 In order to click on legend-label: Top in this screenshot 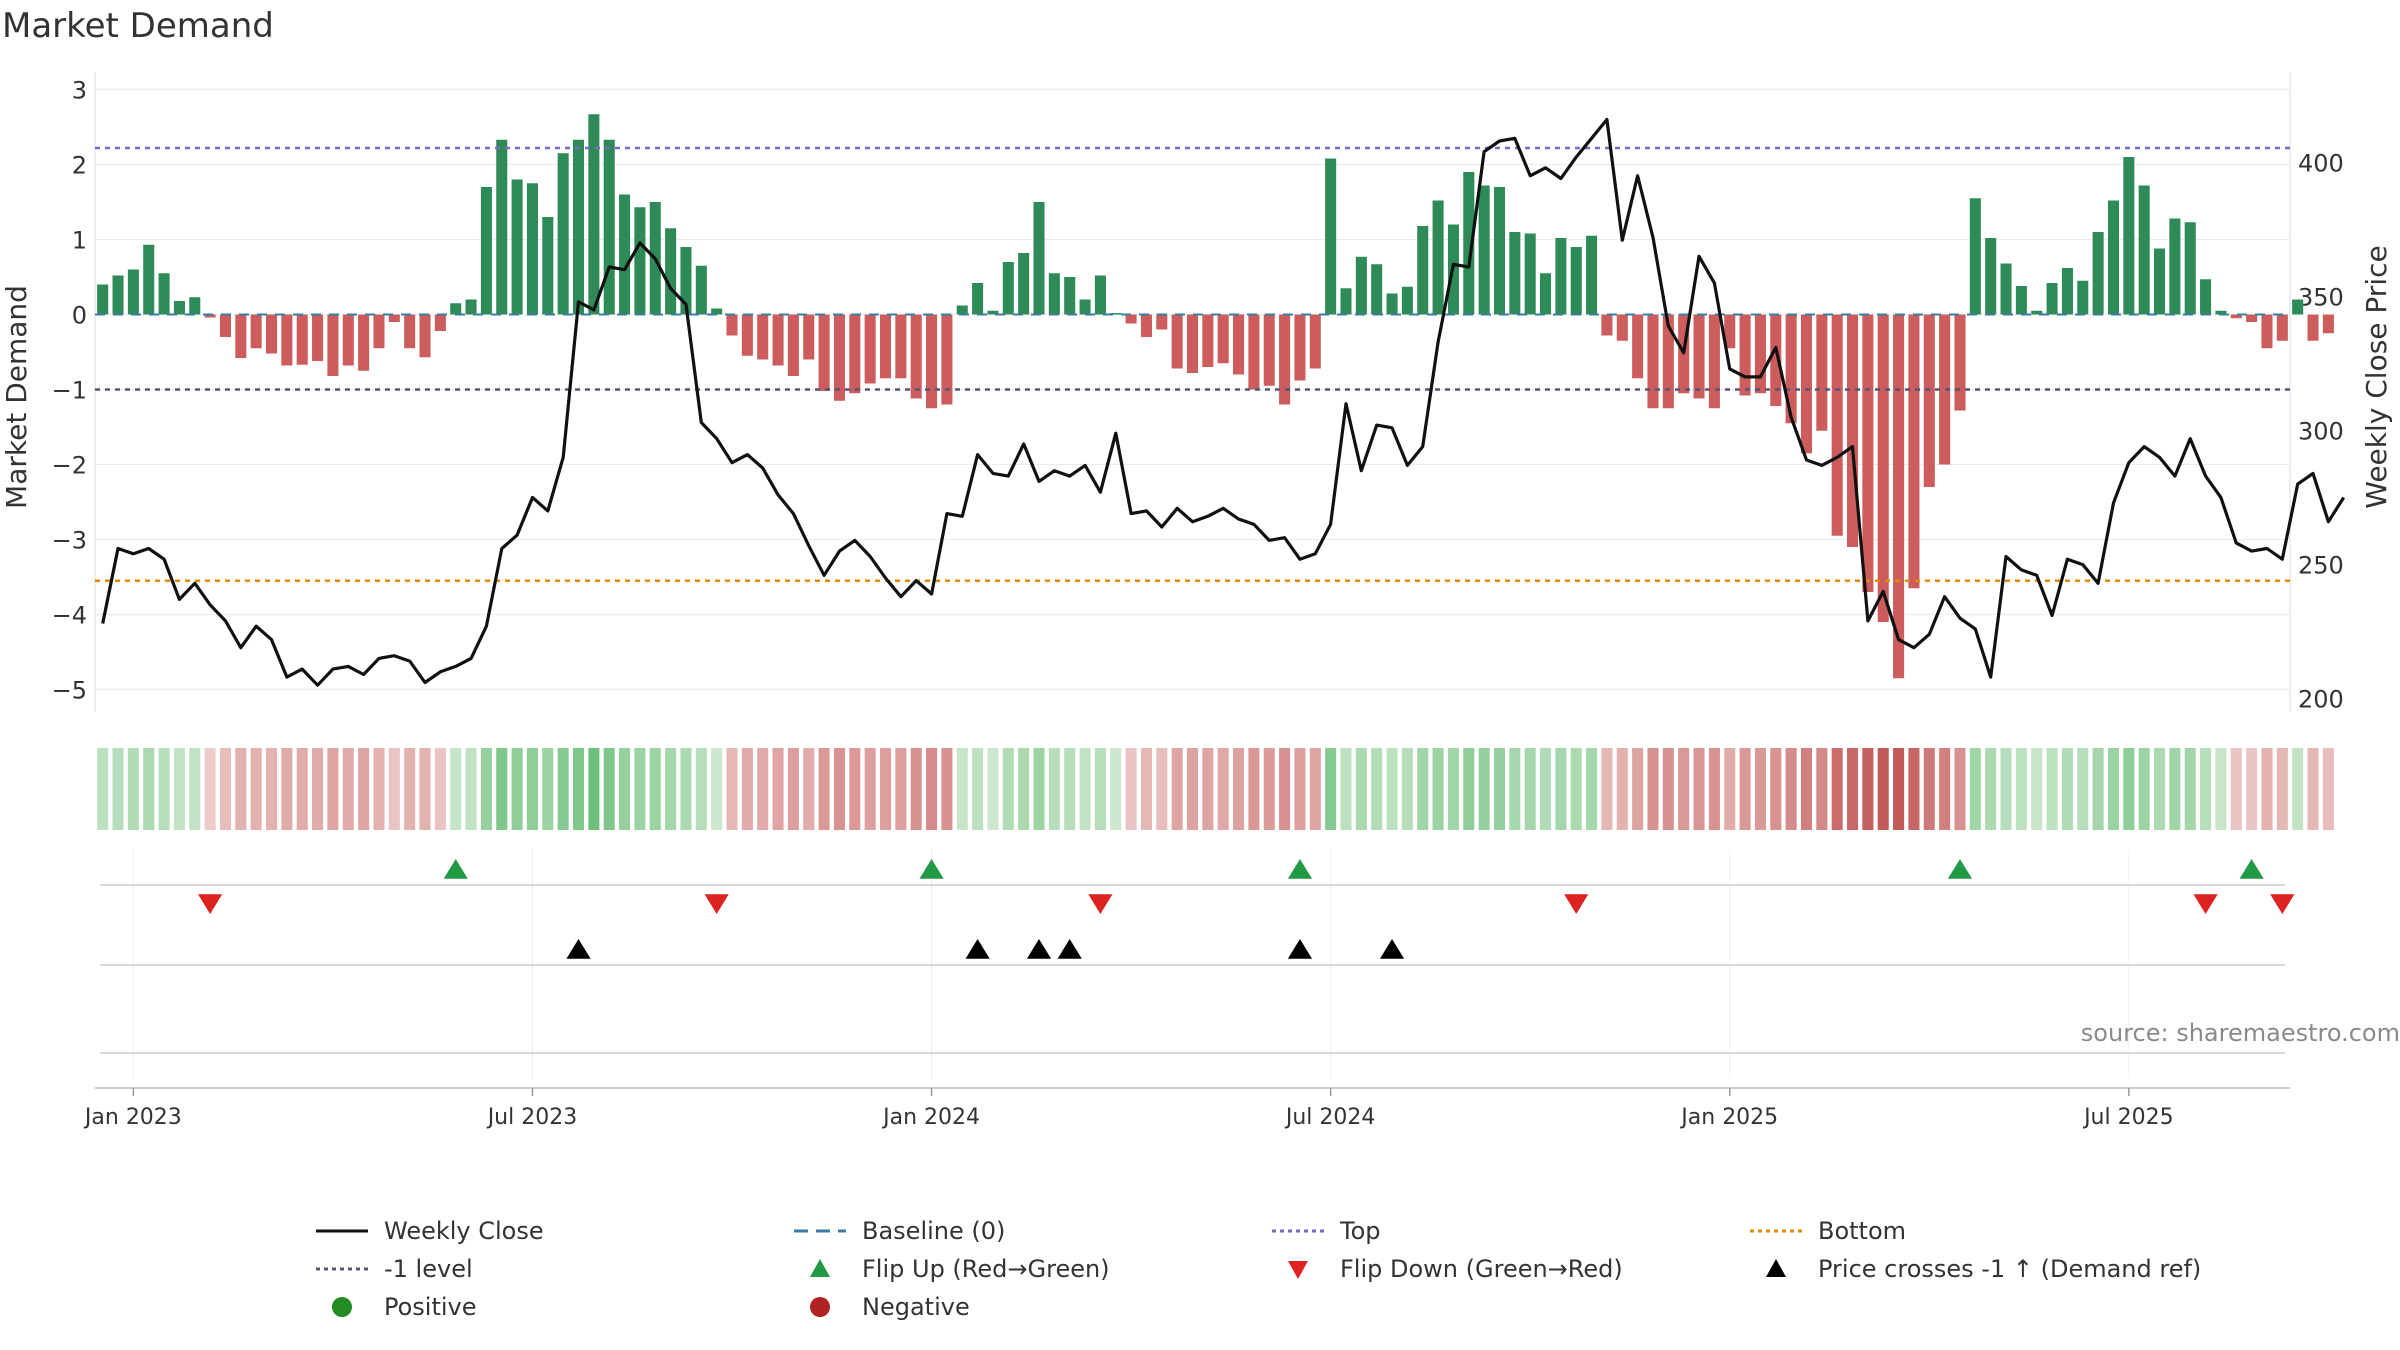, I will do `click(1360, 1231)`.